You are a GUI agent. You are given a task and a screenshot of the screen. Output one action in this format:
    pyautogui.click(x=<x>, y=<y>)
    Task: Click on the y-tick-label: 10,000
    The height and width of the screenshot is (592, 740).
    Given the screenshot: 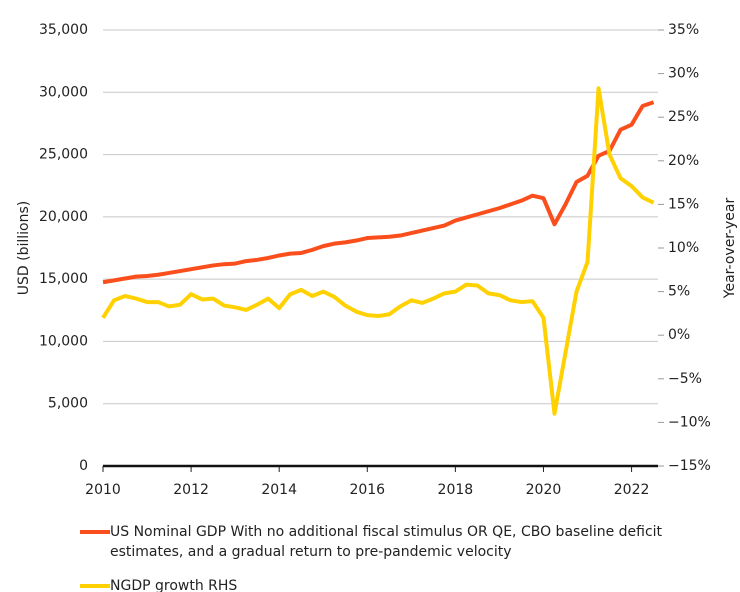 What is the action you would take?
    pyautogui.click(x=63, y=341)
    